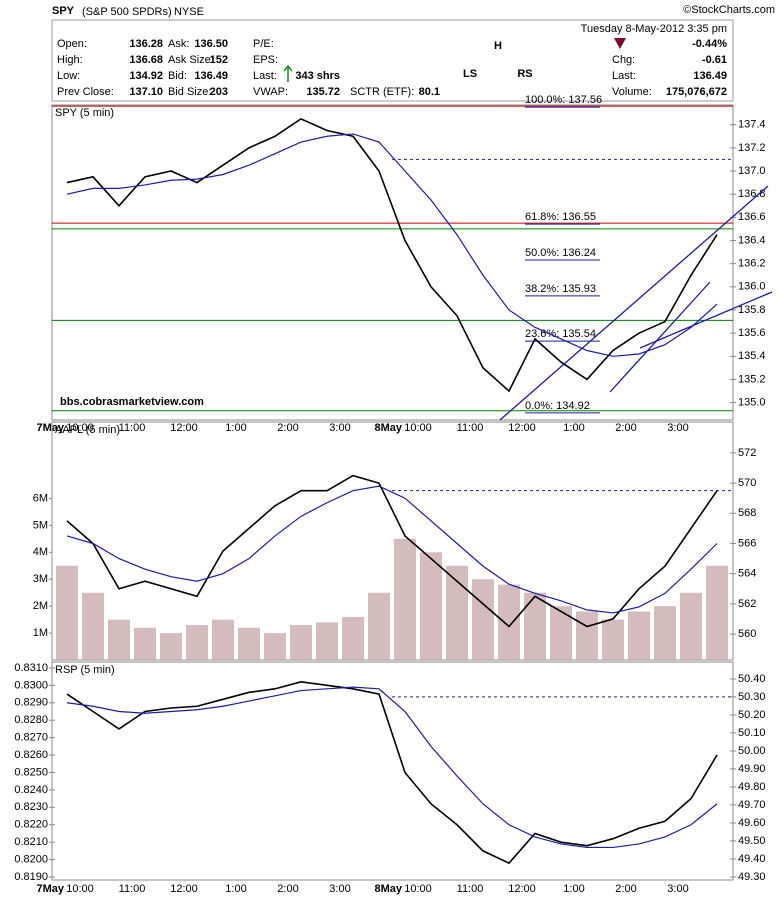 The image size is (780, 901). Describe the element at coordinates (752, 697) in the screenshot. I see `y2-tick-label: 50.30` at that location.